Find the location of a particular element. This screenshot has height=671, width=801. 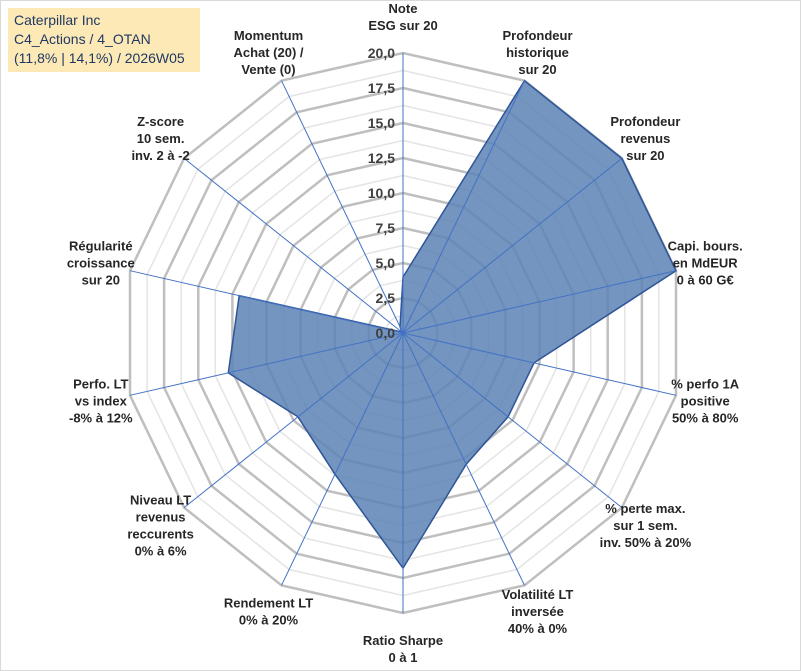

tick-label: 0,0 is located at coordinates (386, 333).